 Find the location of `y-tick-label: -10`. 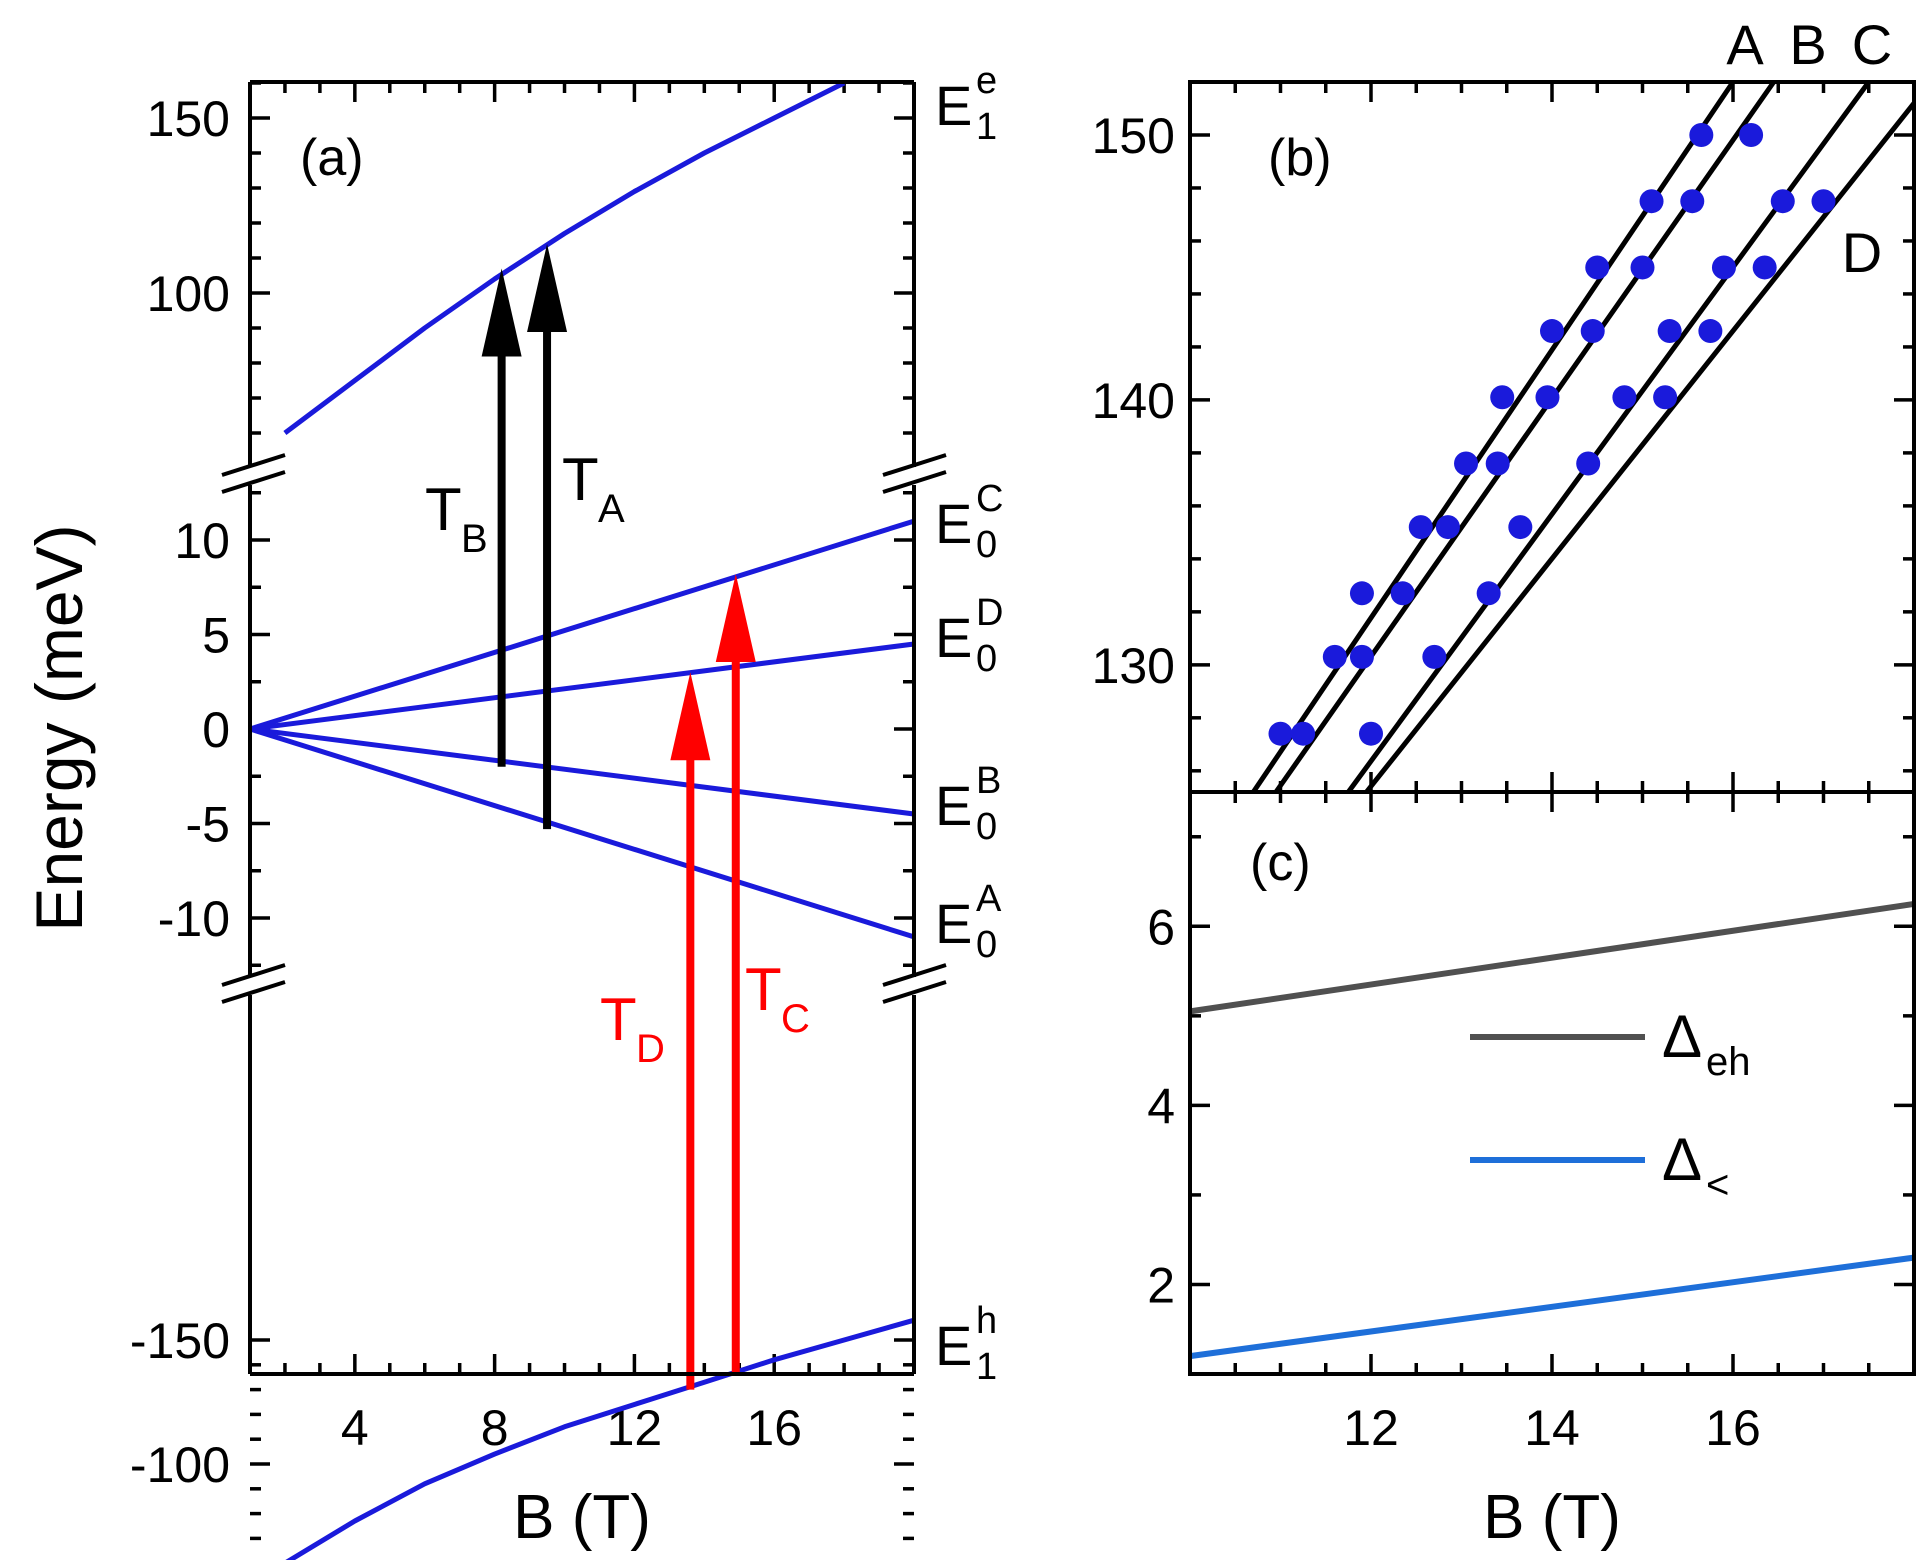

y-tick-label: -10 is located at coordinates (194, 919).